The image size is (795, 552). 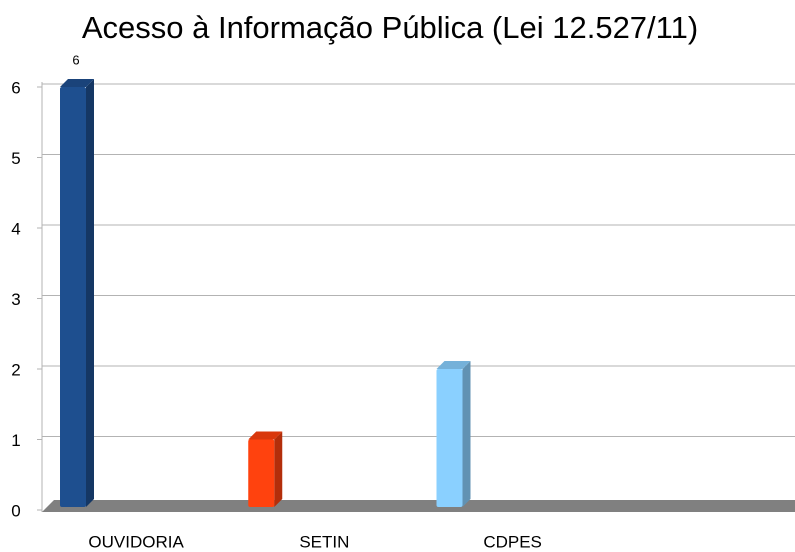 What do you see at coordinates (15, 440) in the screenshot?
I see `y-tick-label: 1` at bounding box center [15, 440].